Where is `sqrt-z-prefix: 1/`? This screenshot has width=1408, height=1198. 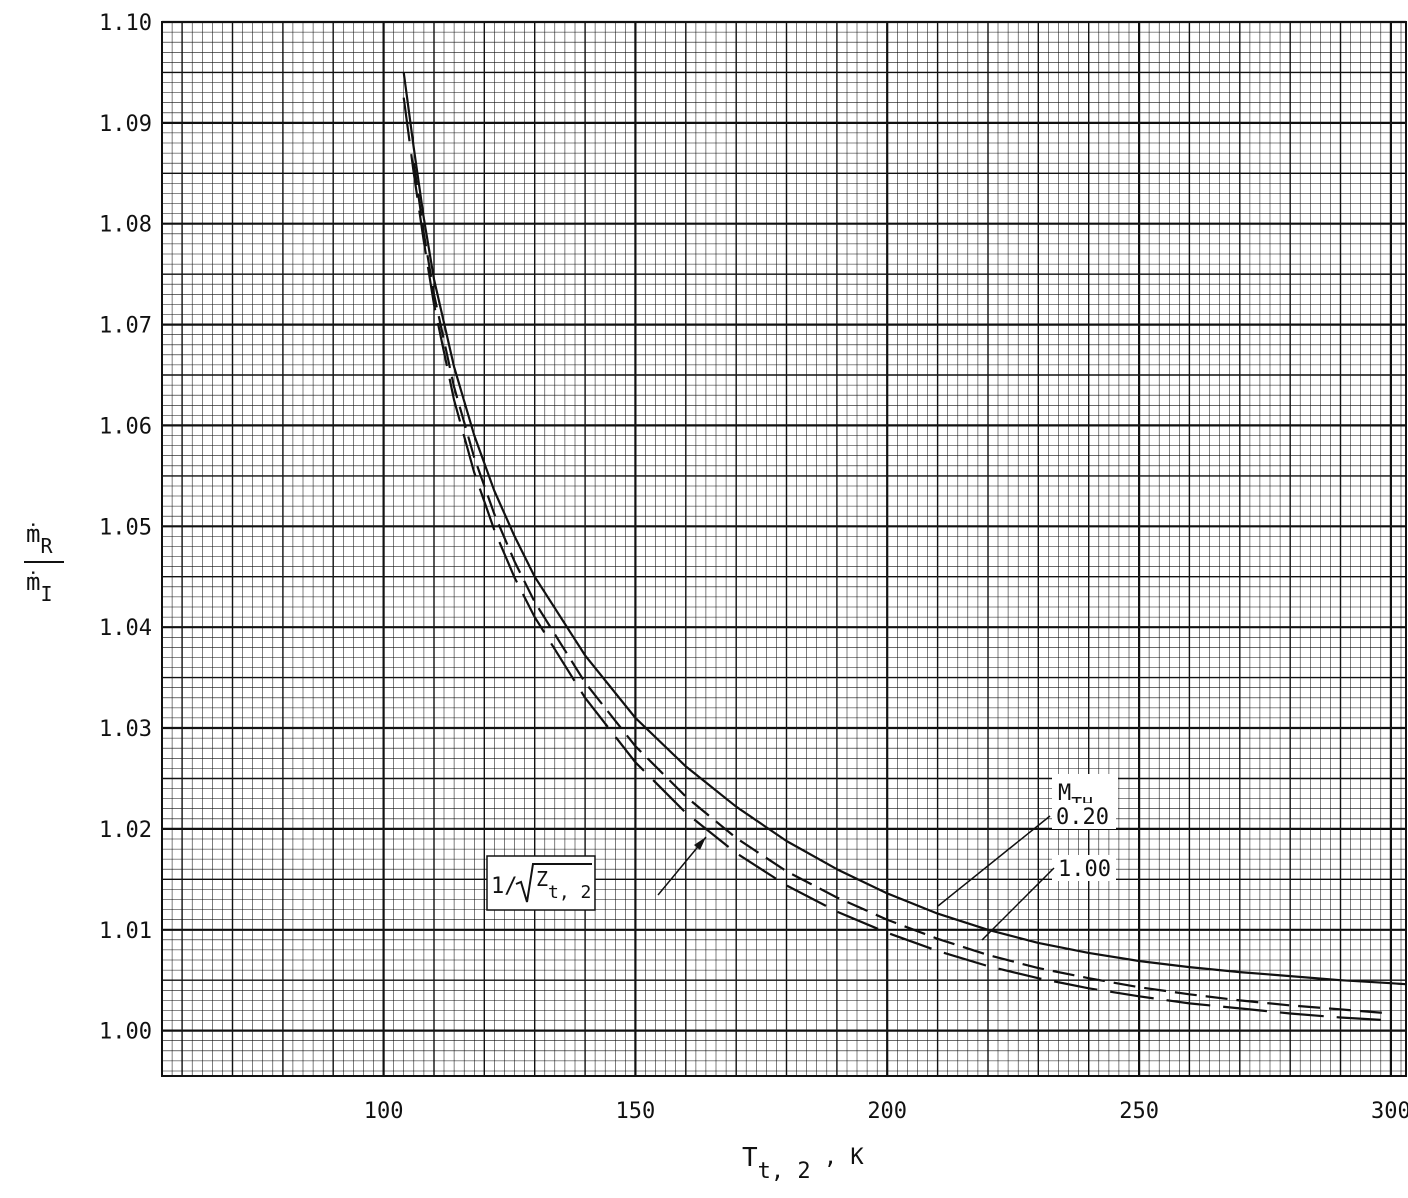 sqrt-z-prefix: 1/ is located at coordinates (504, 886).